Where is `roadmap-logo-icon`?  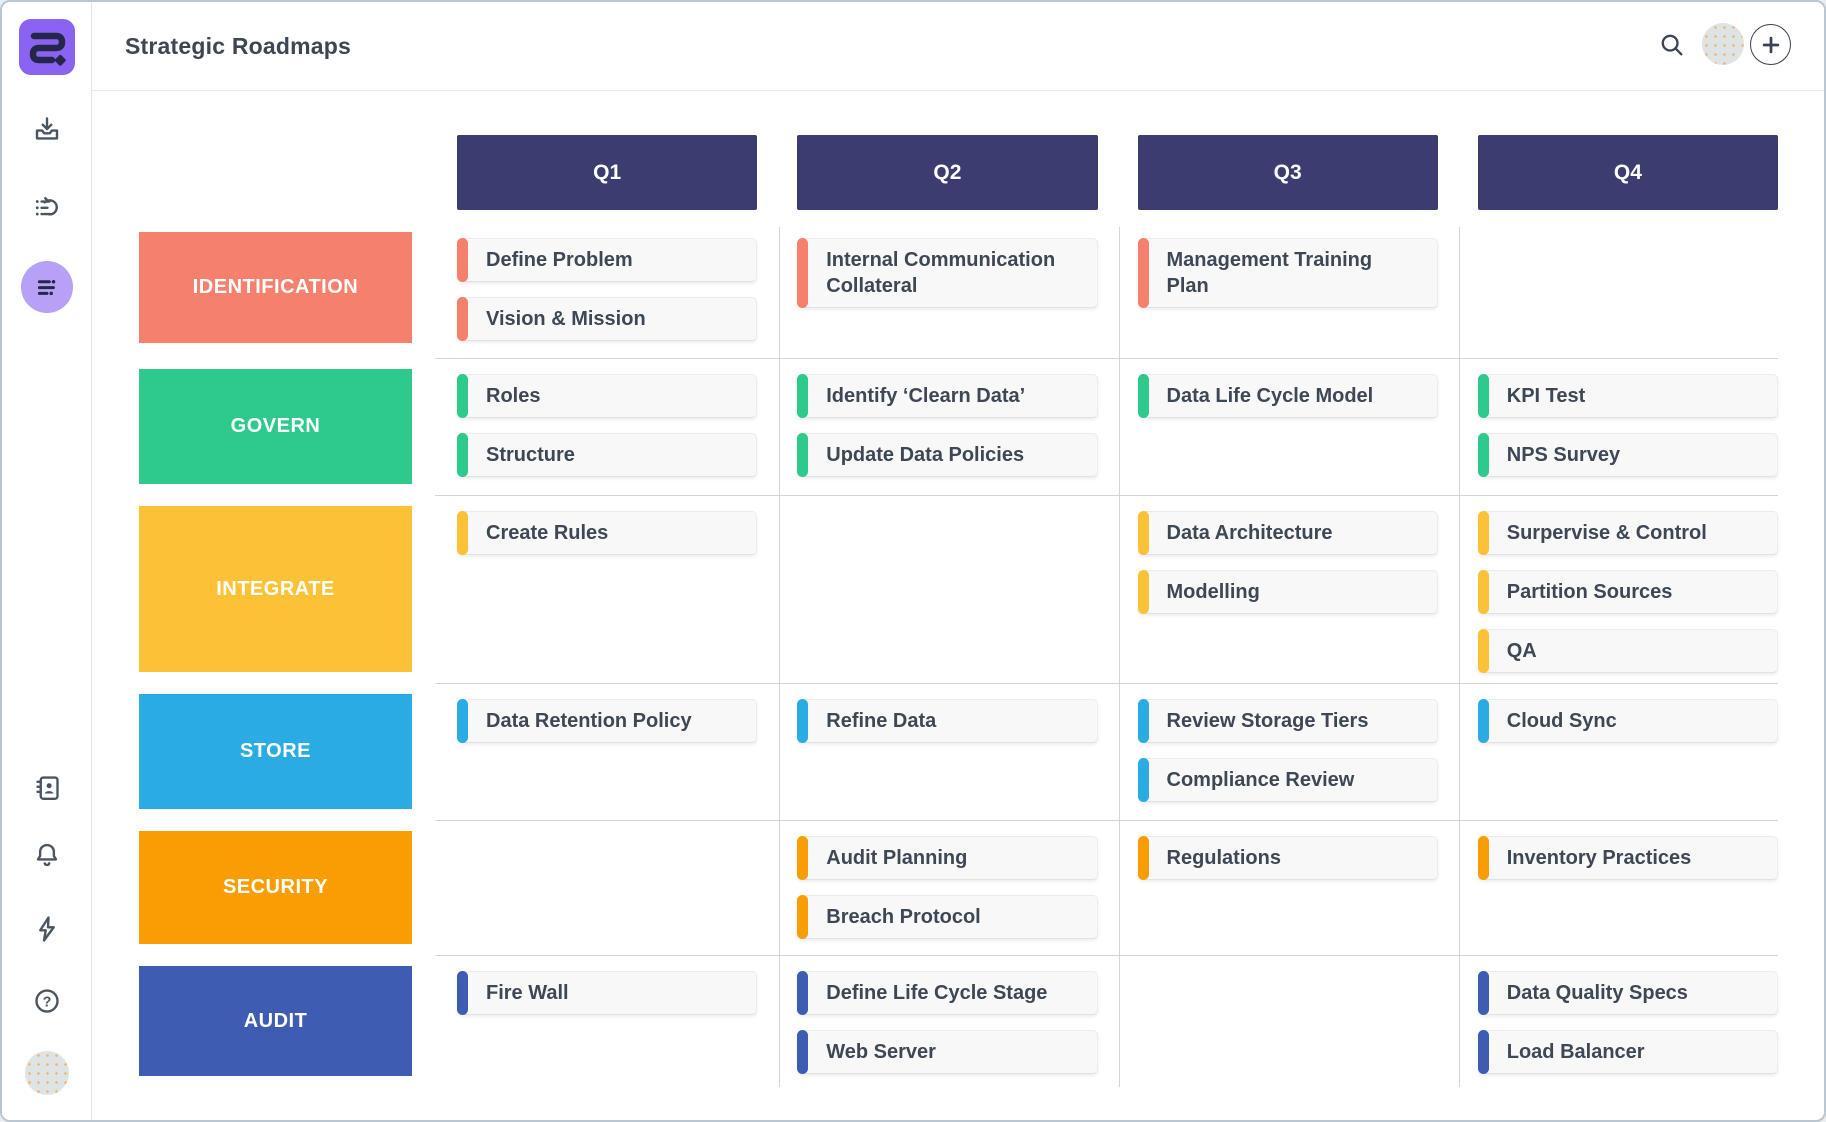 roadmap-logo-icon is located at coordinates (47, 49).